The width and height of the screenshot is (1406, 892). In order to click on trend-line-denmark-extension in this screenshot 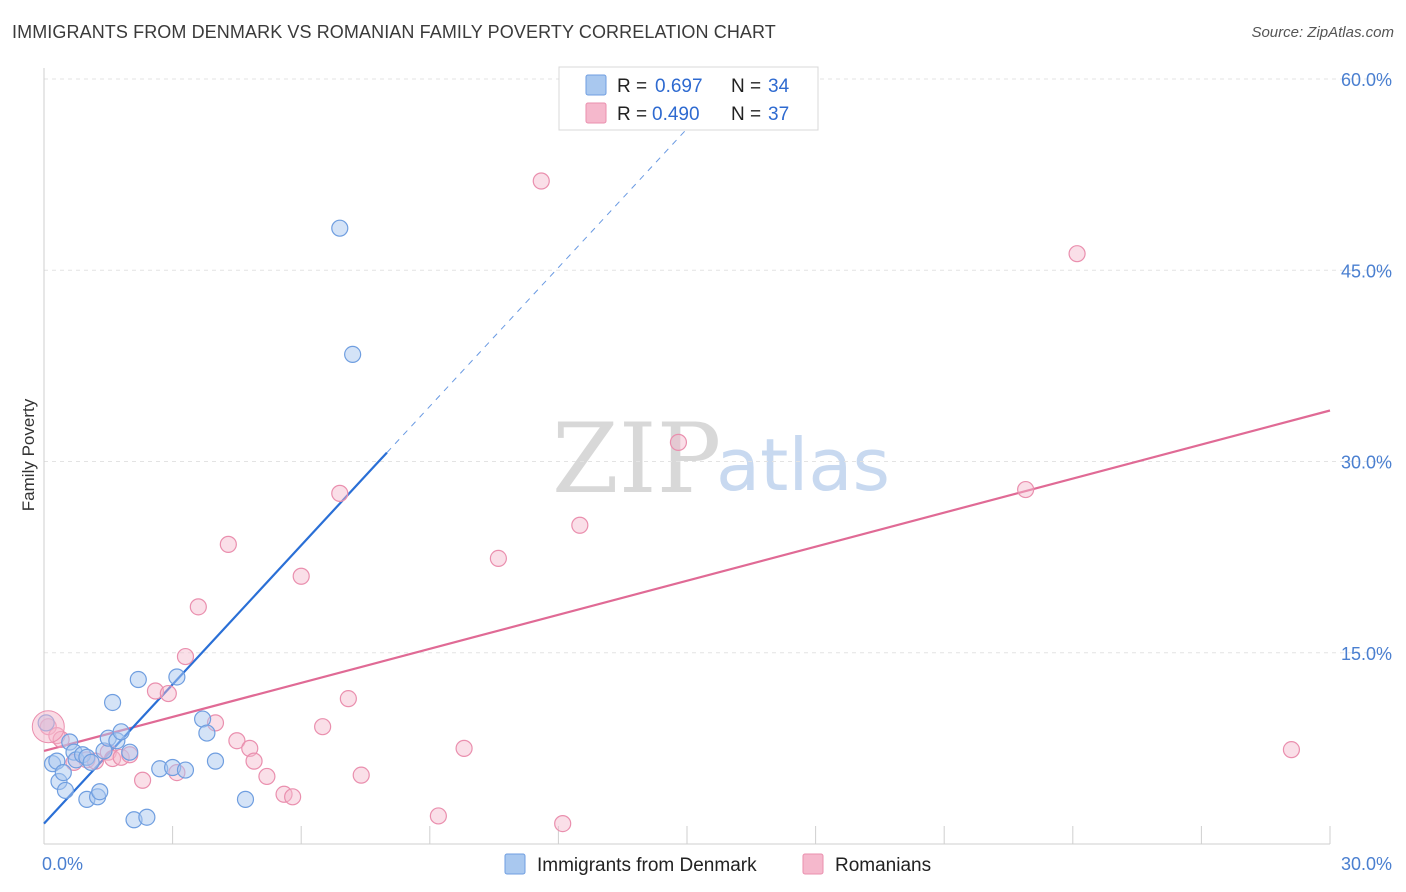, I will do `click(537, 290)`.